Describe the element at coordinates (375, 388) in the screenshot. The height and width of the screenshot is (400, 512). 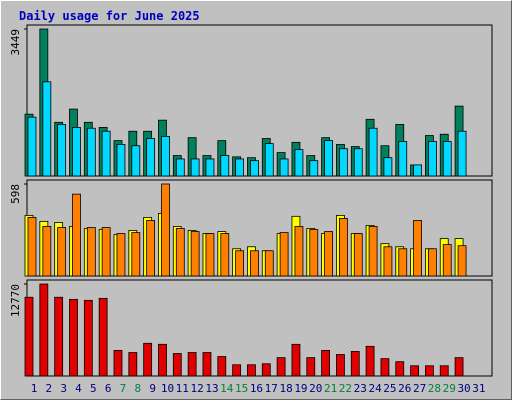
I see `x-tick-label: 24` at that location.